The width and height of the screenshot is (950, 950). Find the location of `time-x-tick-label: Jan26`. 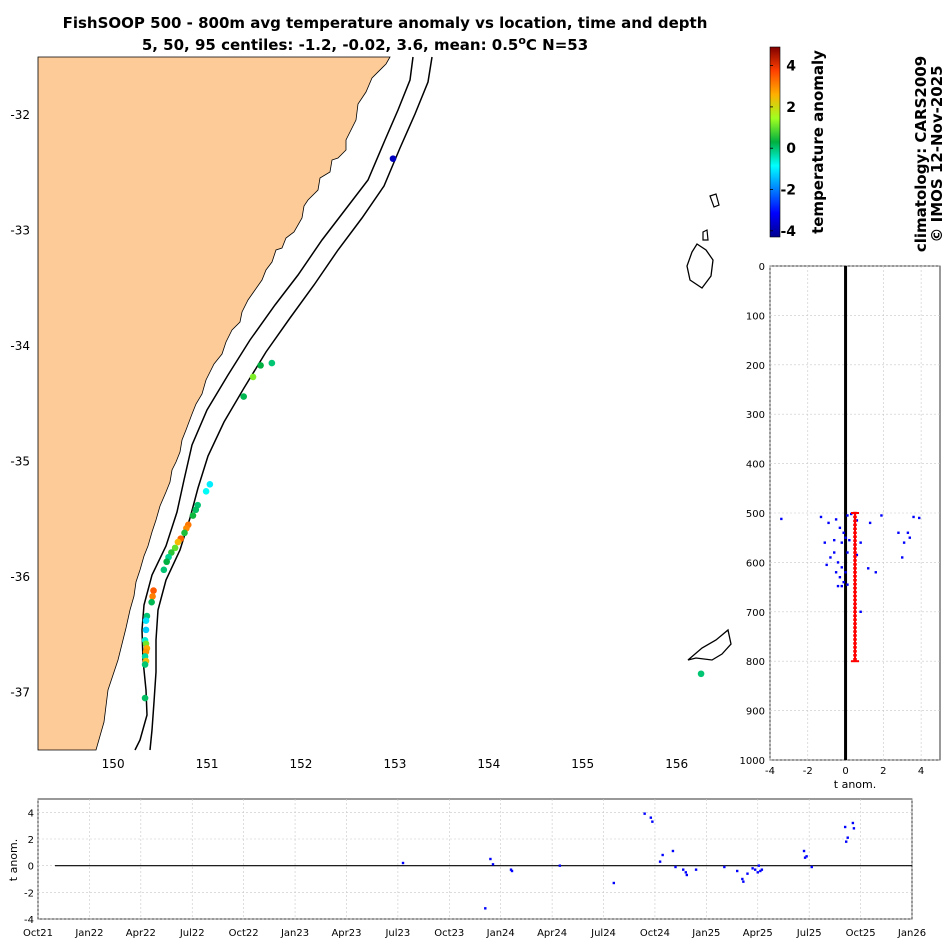

time-x-tick-label: Jan26 is located at coordinates (911, 933).